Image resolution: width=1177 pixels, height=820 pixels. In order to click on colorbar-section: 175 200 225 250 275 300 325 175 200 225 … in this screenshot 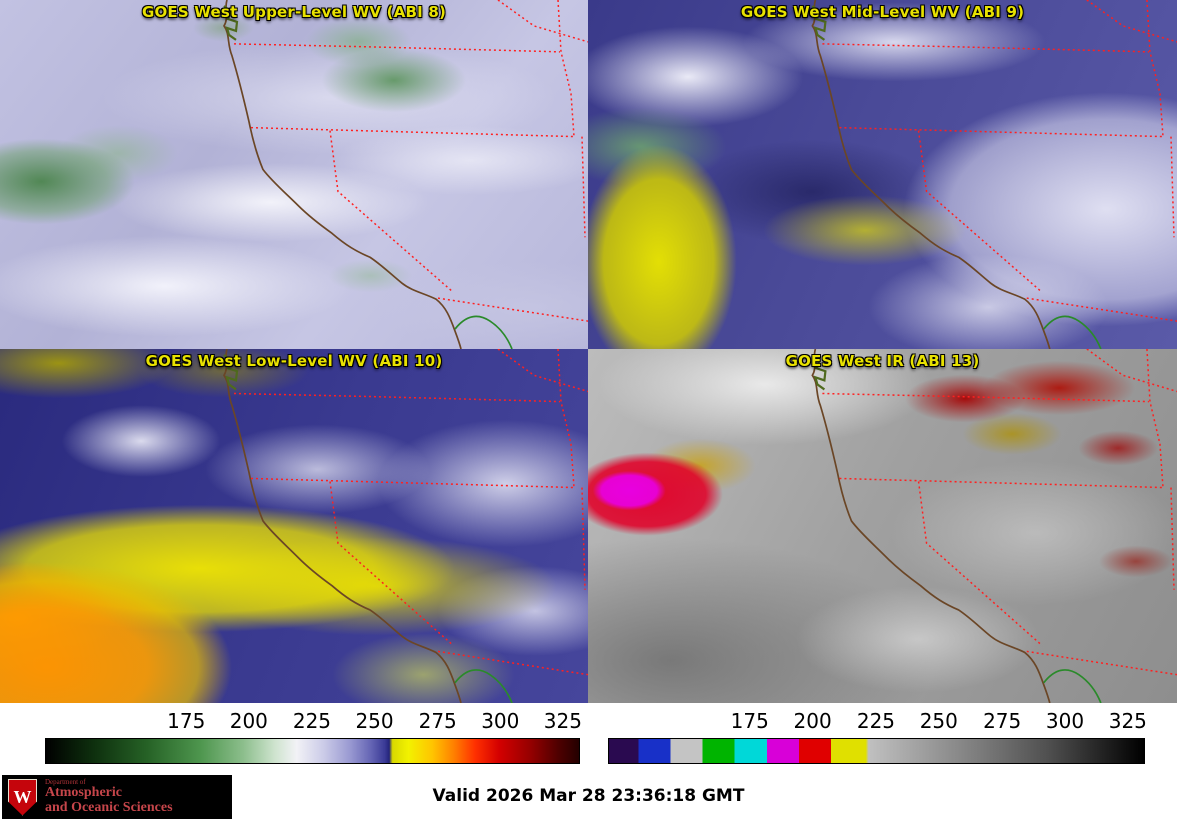, I will do `click(588, 739)`.